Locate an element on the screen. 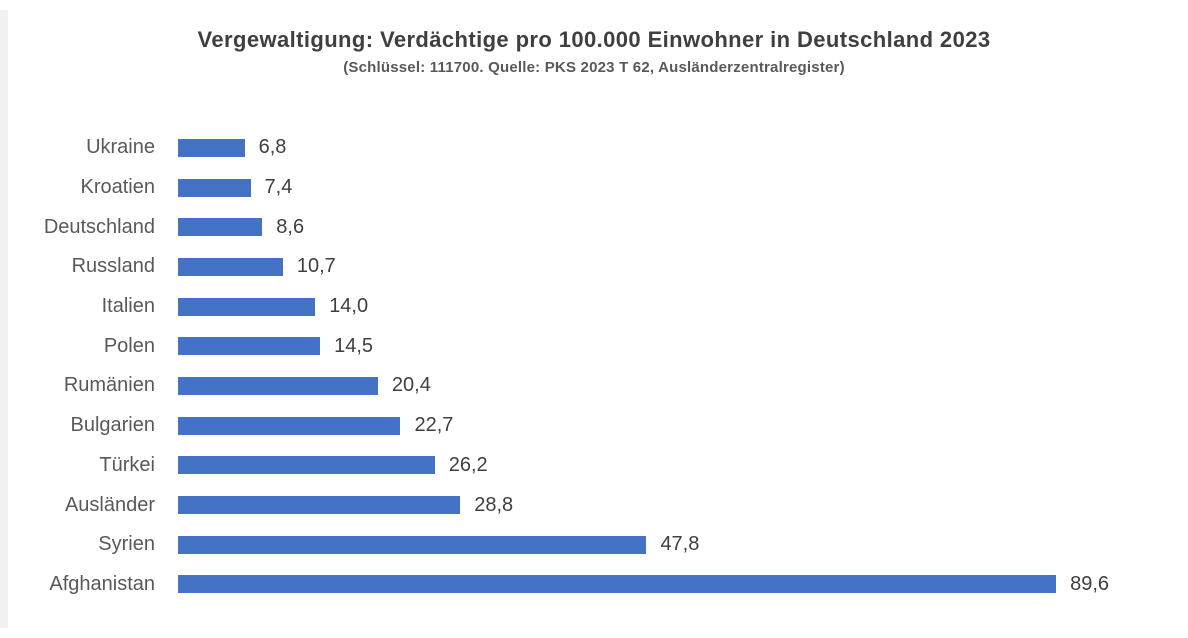 This screenshot has width=1188, height=638. category-label: Russland is located at coordinates (113, 266).